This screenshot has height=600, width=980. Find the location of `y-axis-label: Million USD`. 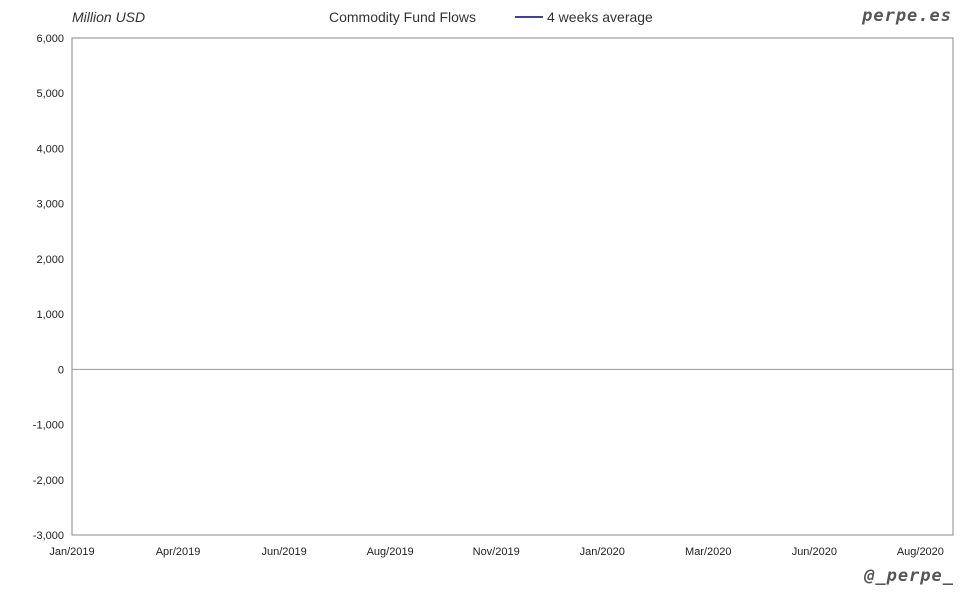

y-axis-label: Million USD is located at coordinates (109, 17).